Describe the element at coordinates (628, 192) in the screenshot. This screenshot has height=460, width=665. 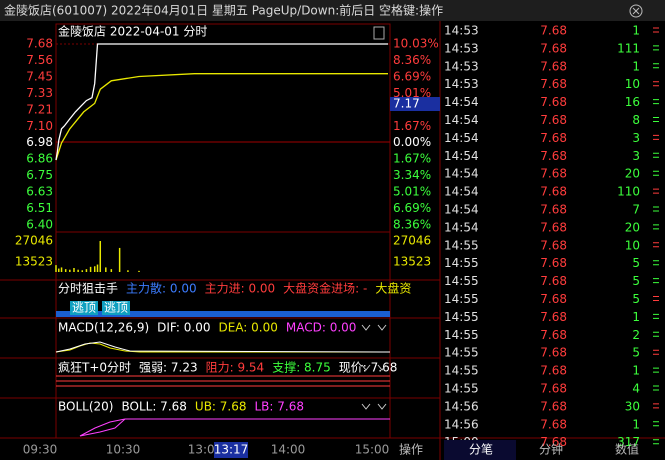
I see `tick-volume: 110` at that location.